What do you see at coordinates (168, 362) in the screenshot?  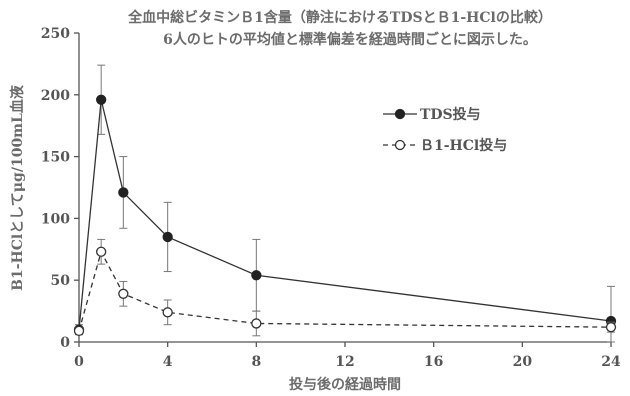 I see `x-tick-label: 4` at bounding box center [168, 362].